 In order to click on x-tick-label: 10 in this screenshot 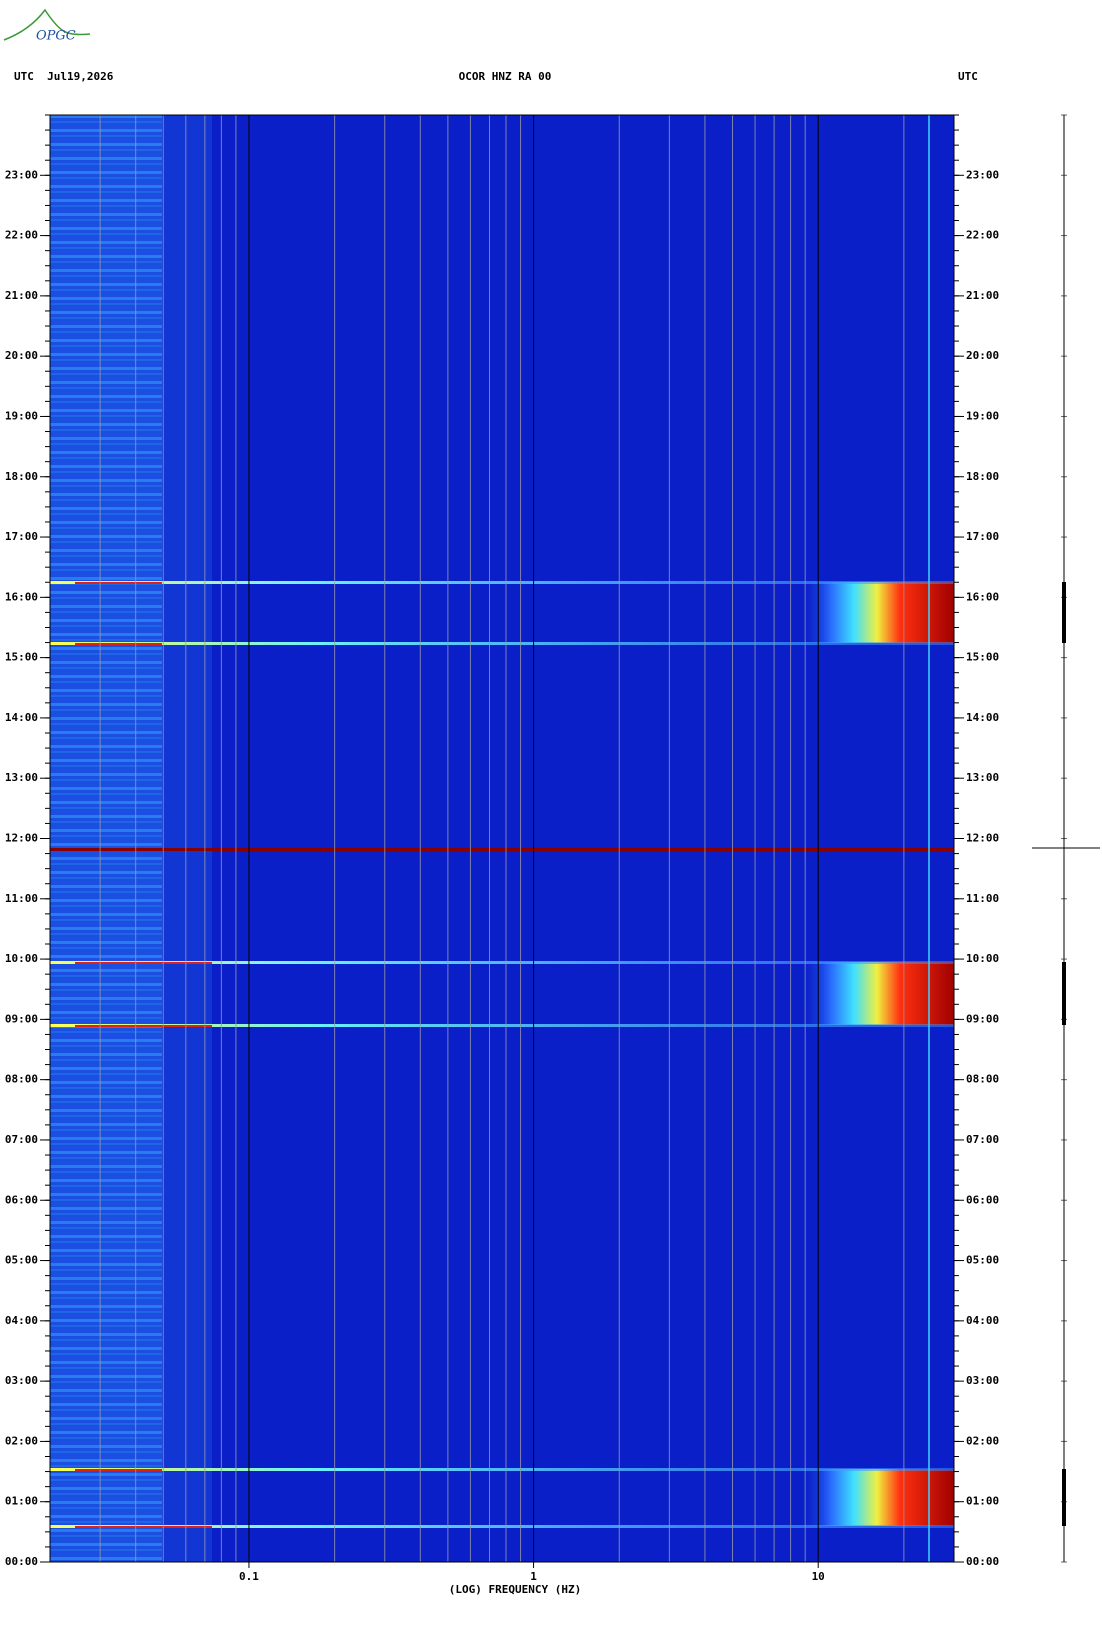, I will do `click(818, 1576)`.